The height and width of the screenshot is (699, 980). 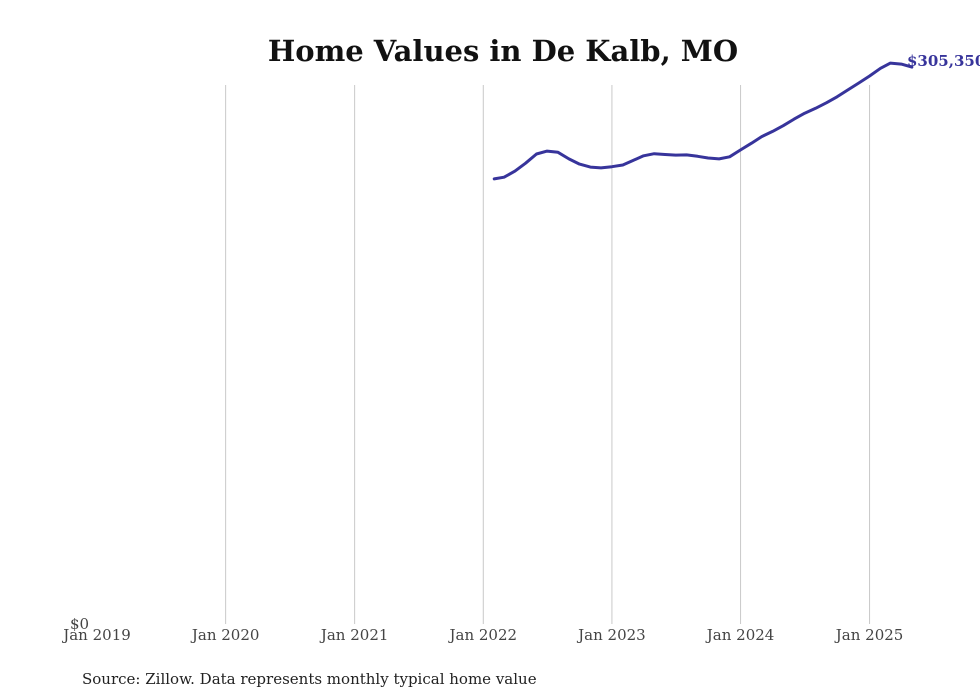 I want to click on x-tick-label: Jan 2024, so click(x=740, y=635).